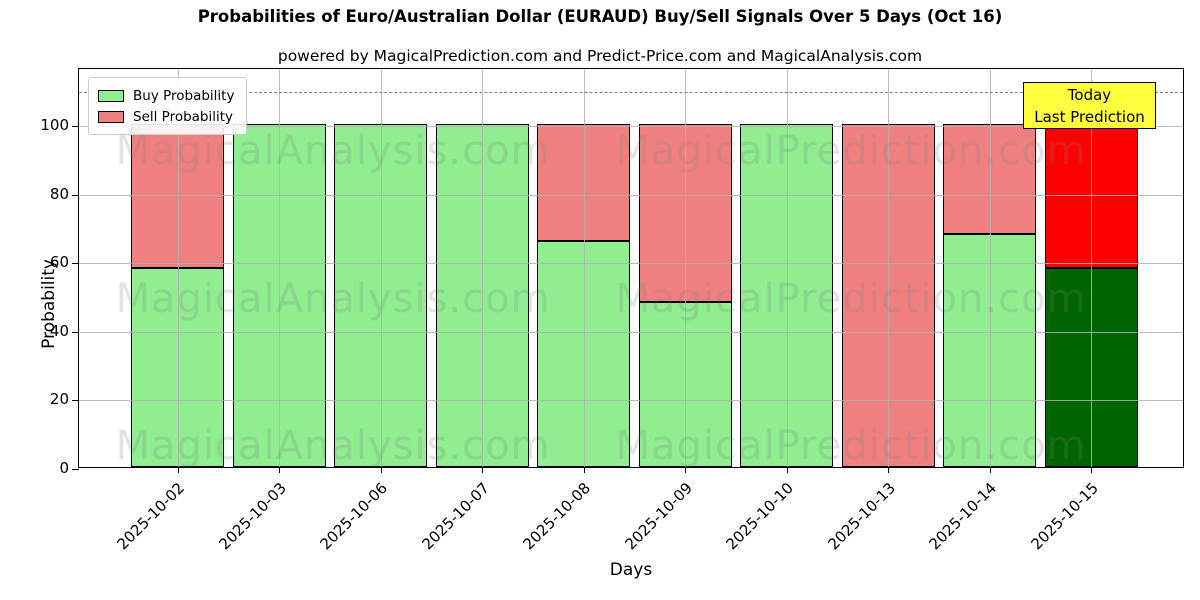 This screenshot has height=600, width=1200. Describe the element at coordinates (658, 516) in the screenshot. I see `x-tick-label-2025-10-09: 2025-10-09` at that location.